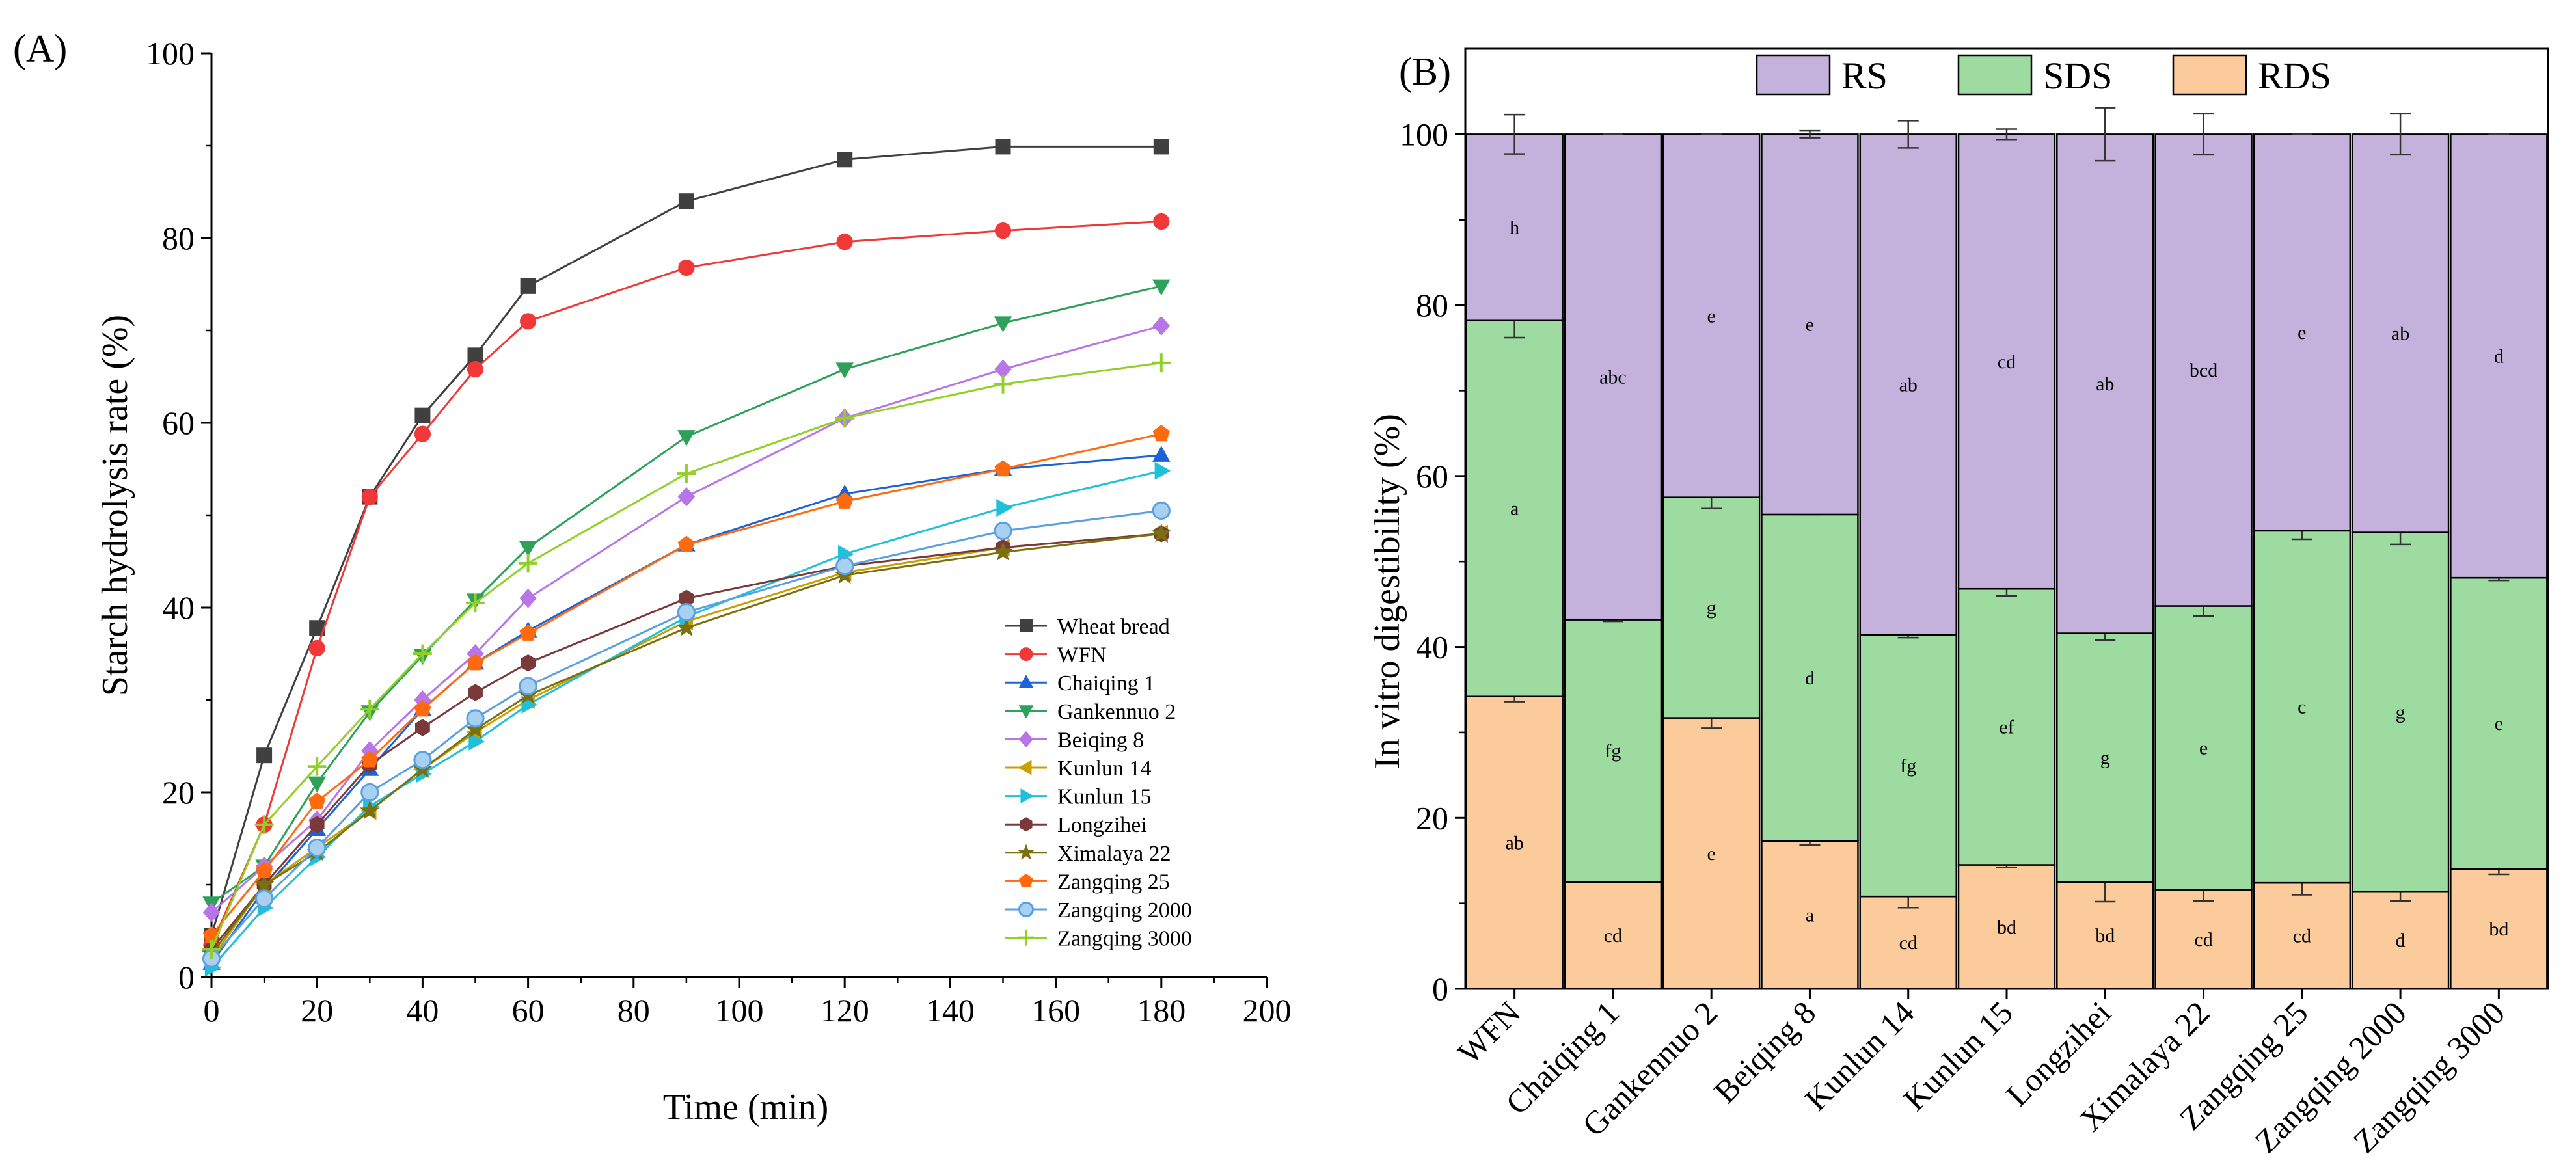  Describe the element at coordinates (1514, 842) in the screenshot. I see `significance-letter-rds: ab` at that location.